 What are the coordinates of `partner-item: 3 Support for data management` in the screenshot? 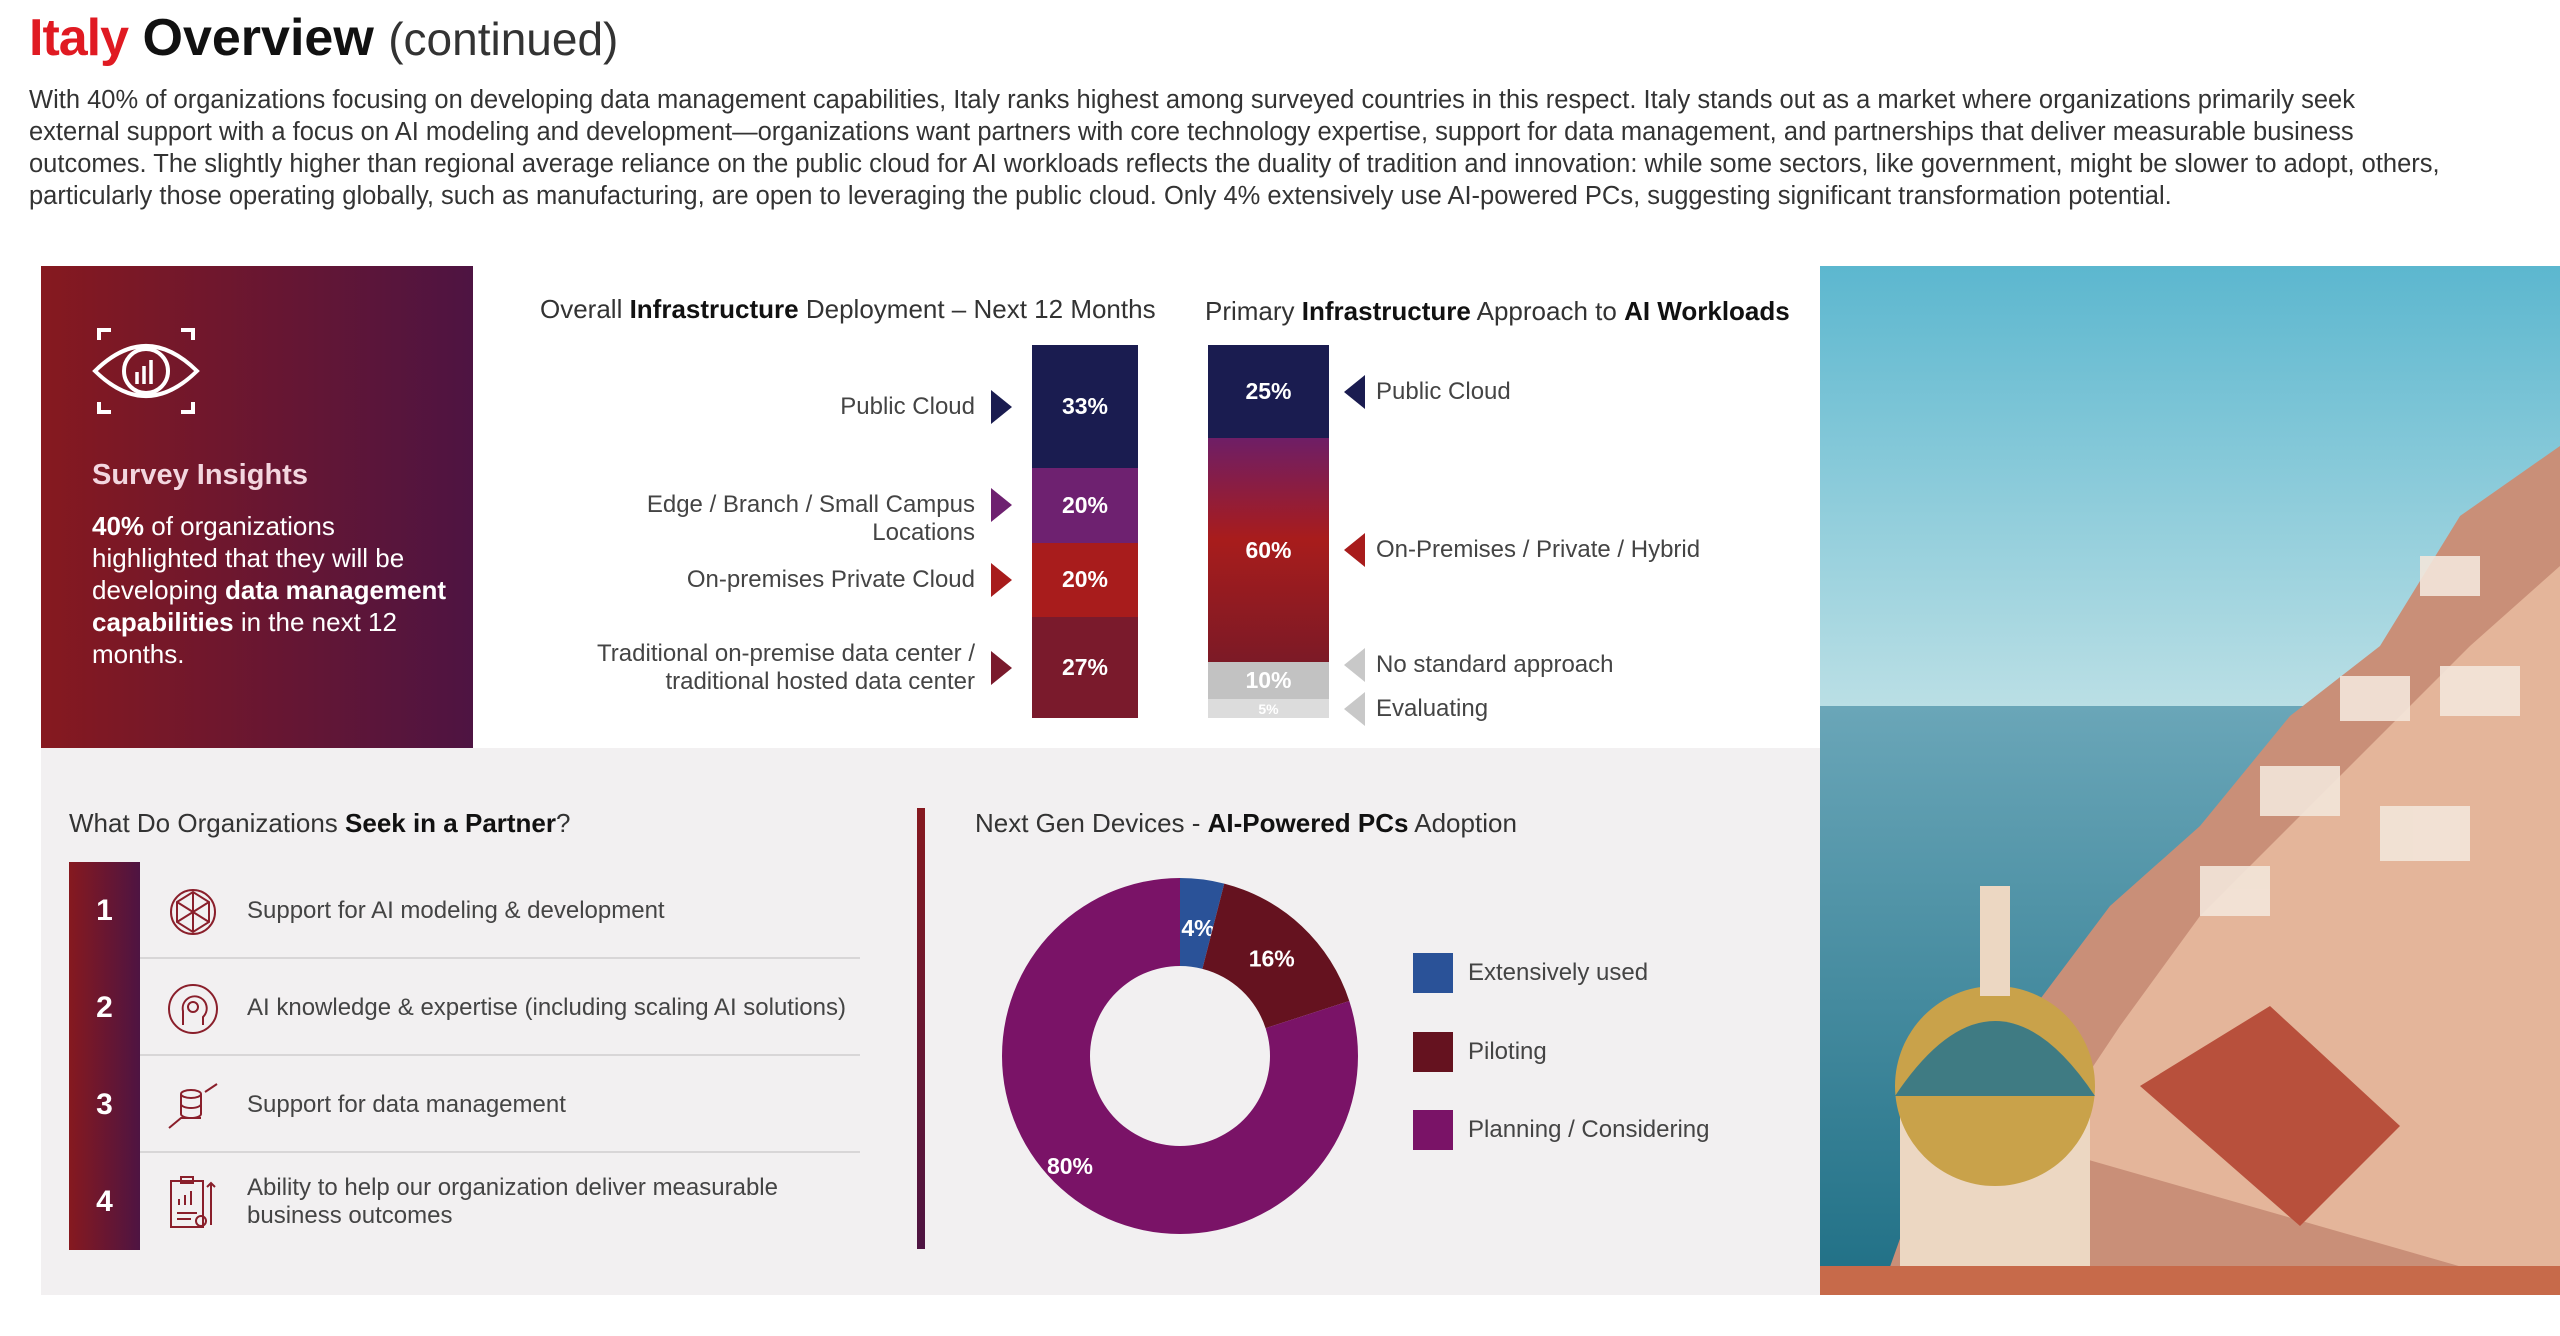 It's located at (464, 1104).